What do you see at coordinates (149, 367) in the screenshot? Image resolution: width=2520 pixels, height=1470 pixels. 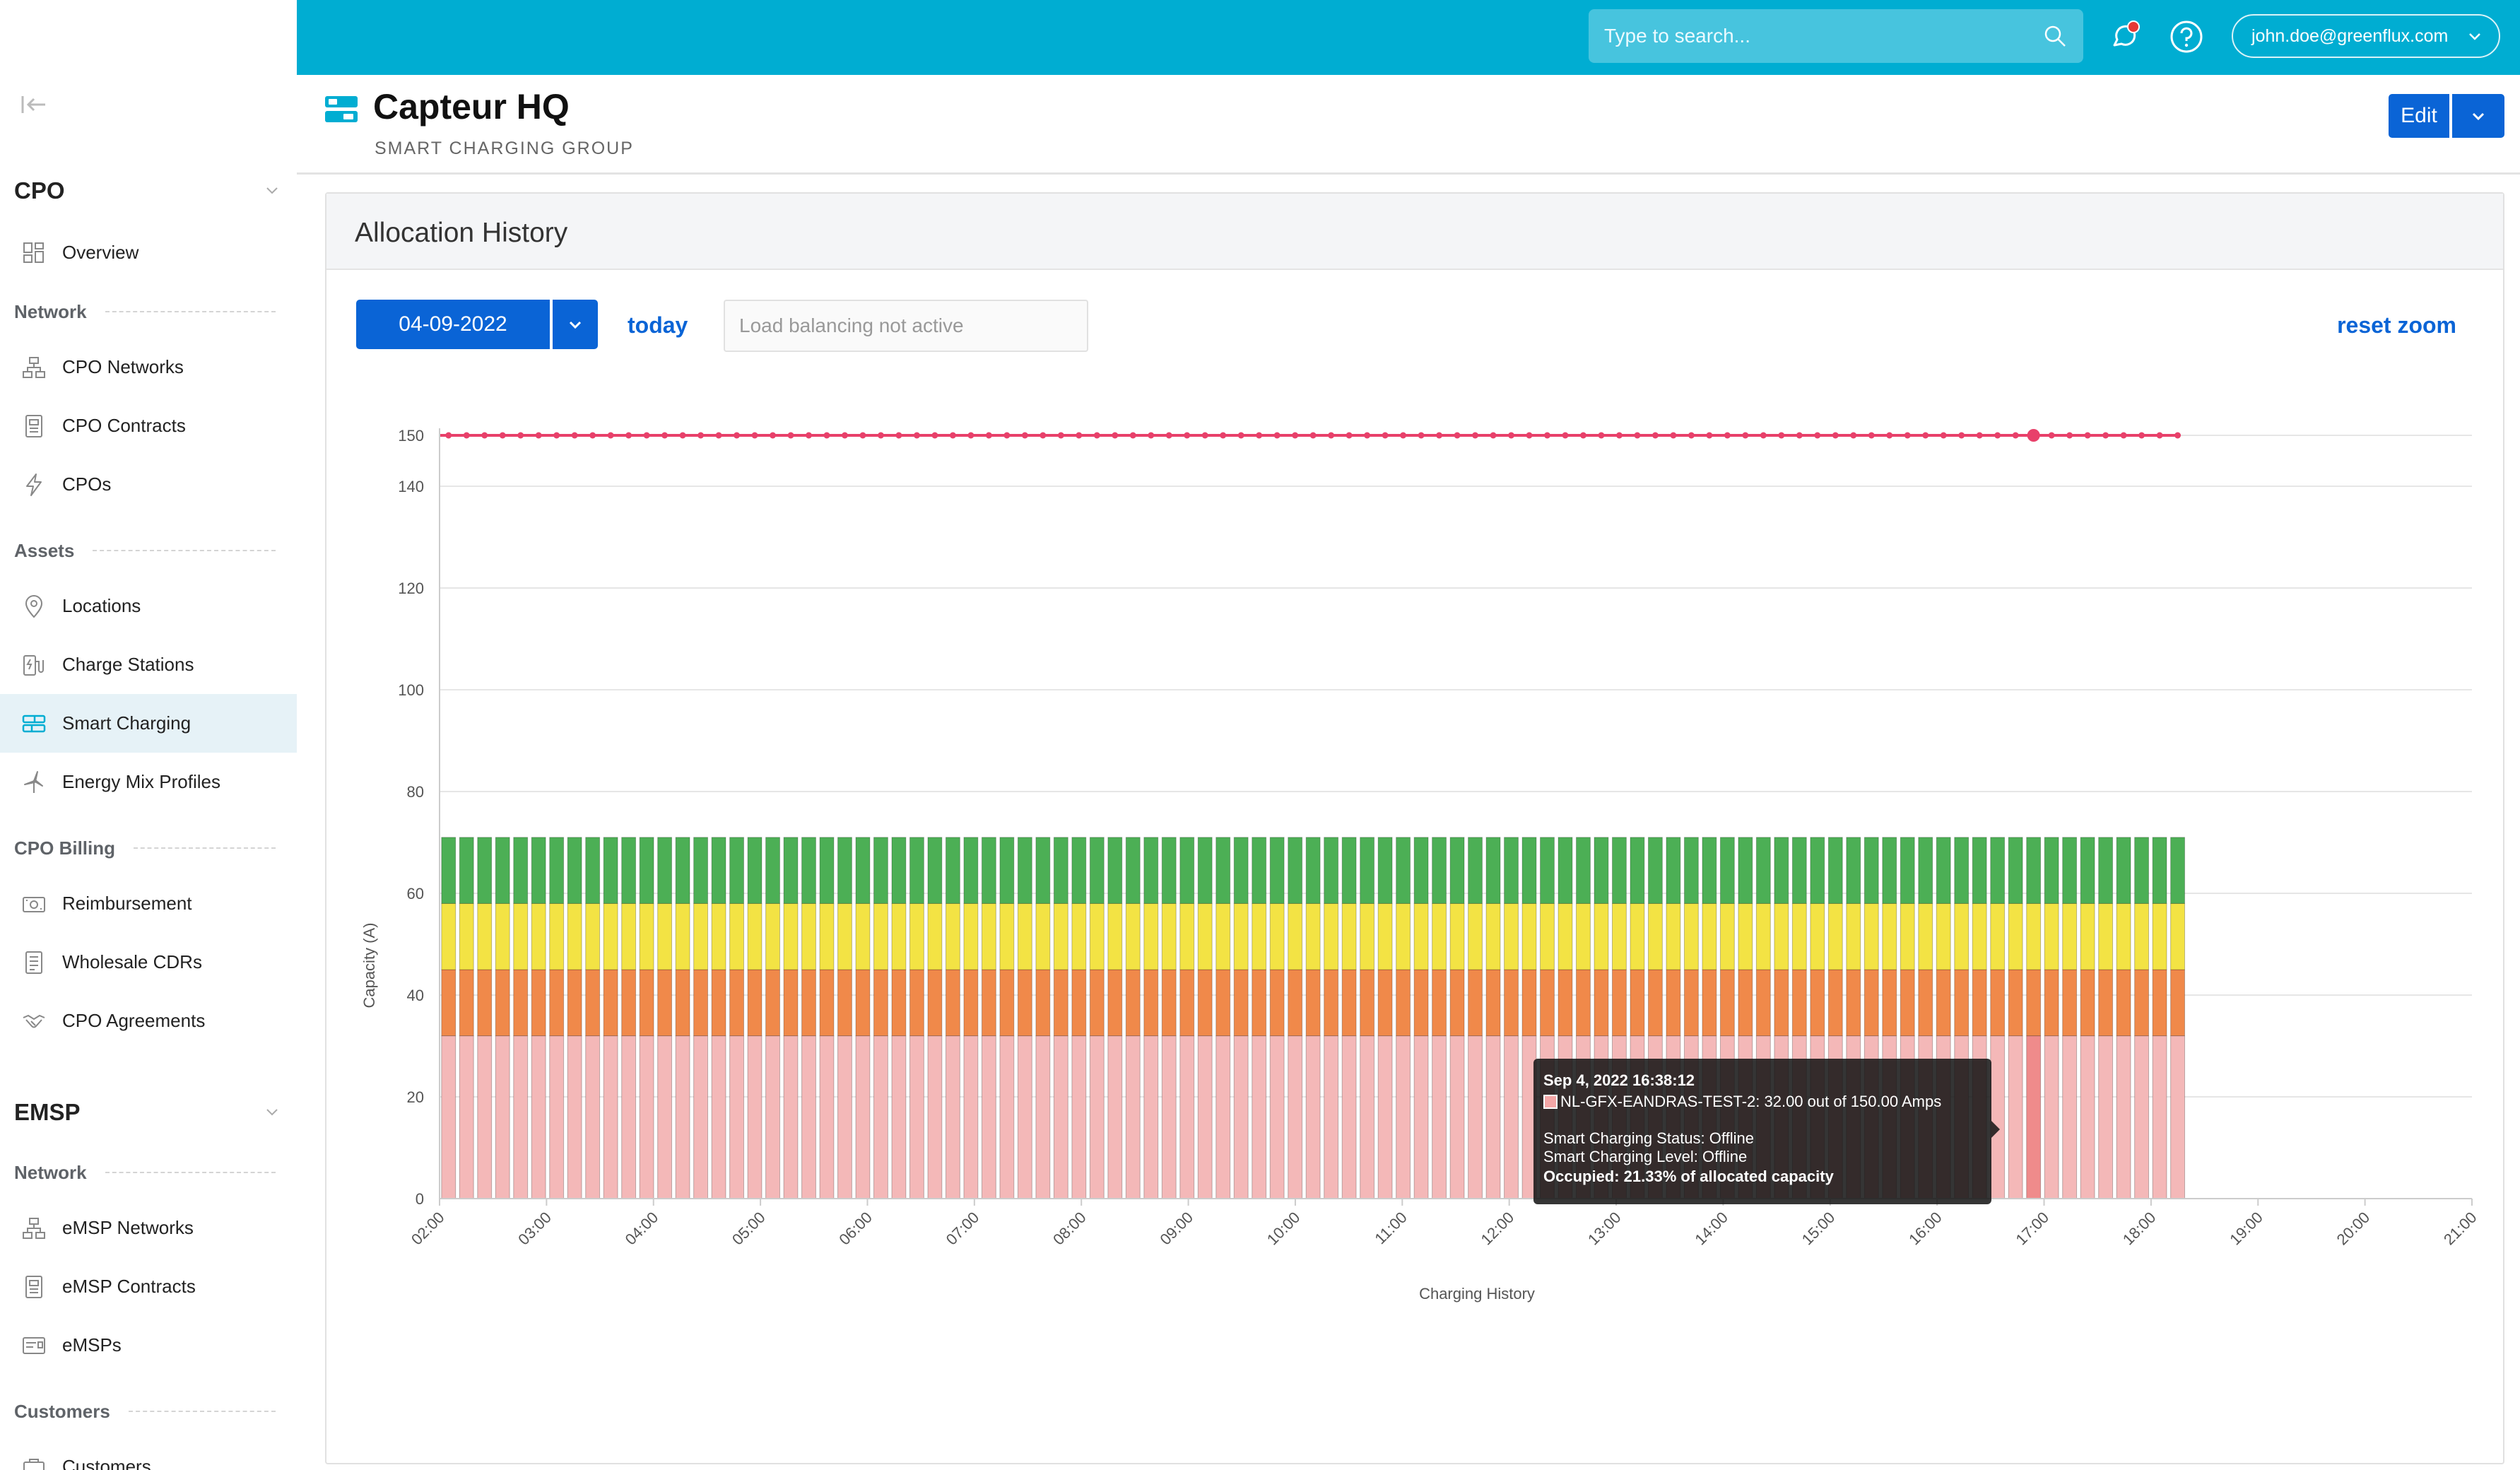 I see `sidebar-item-cpo-networks: CPO Networks` at bounding box center [149, 367].